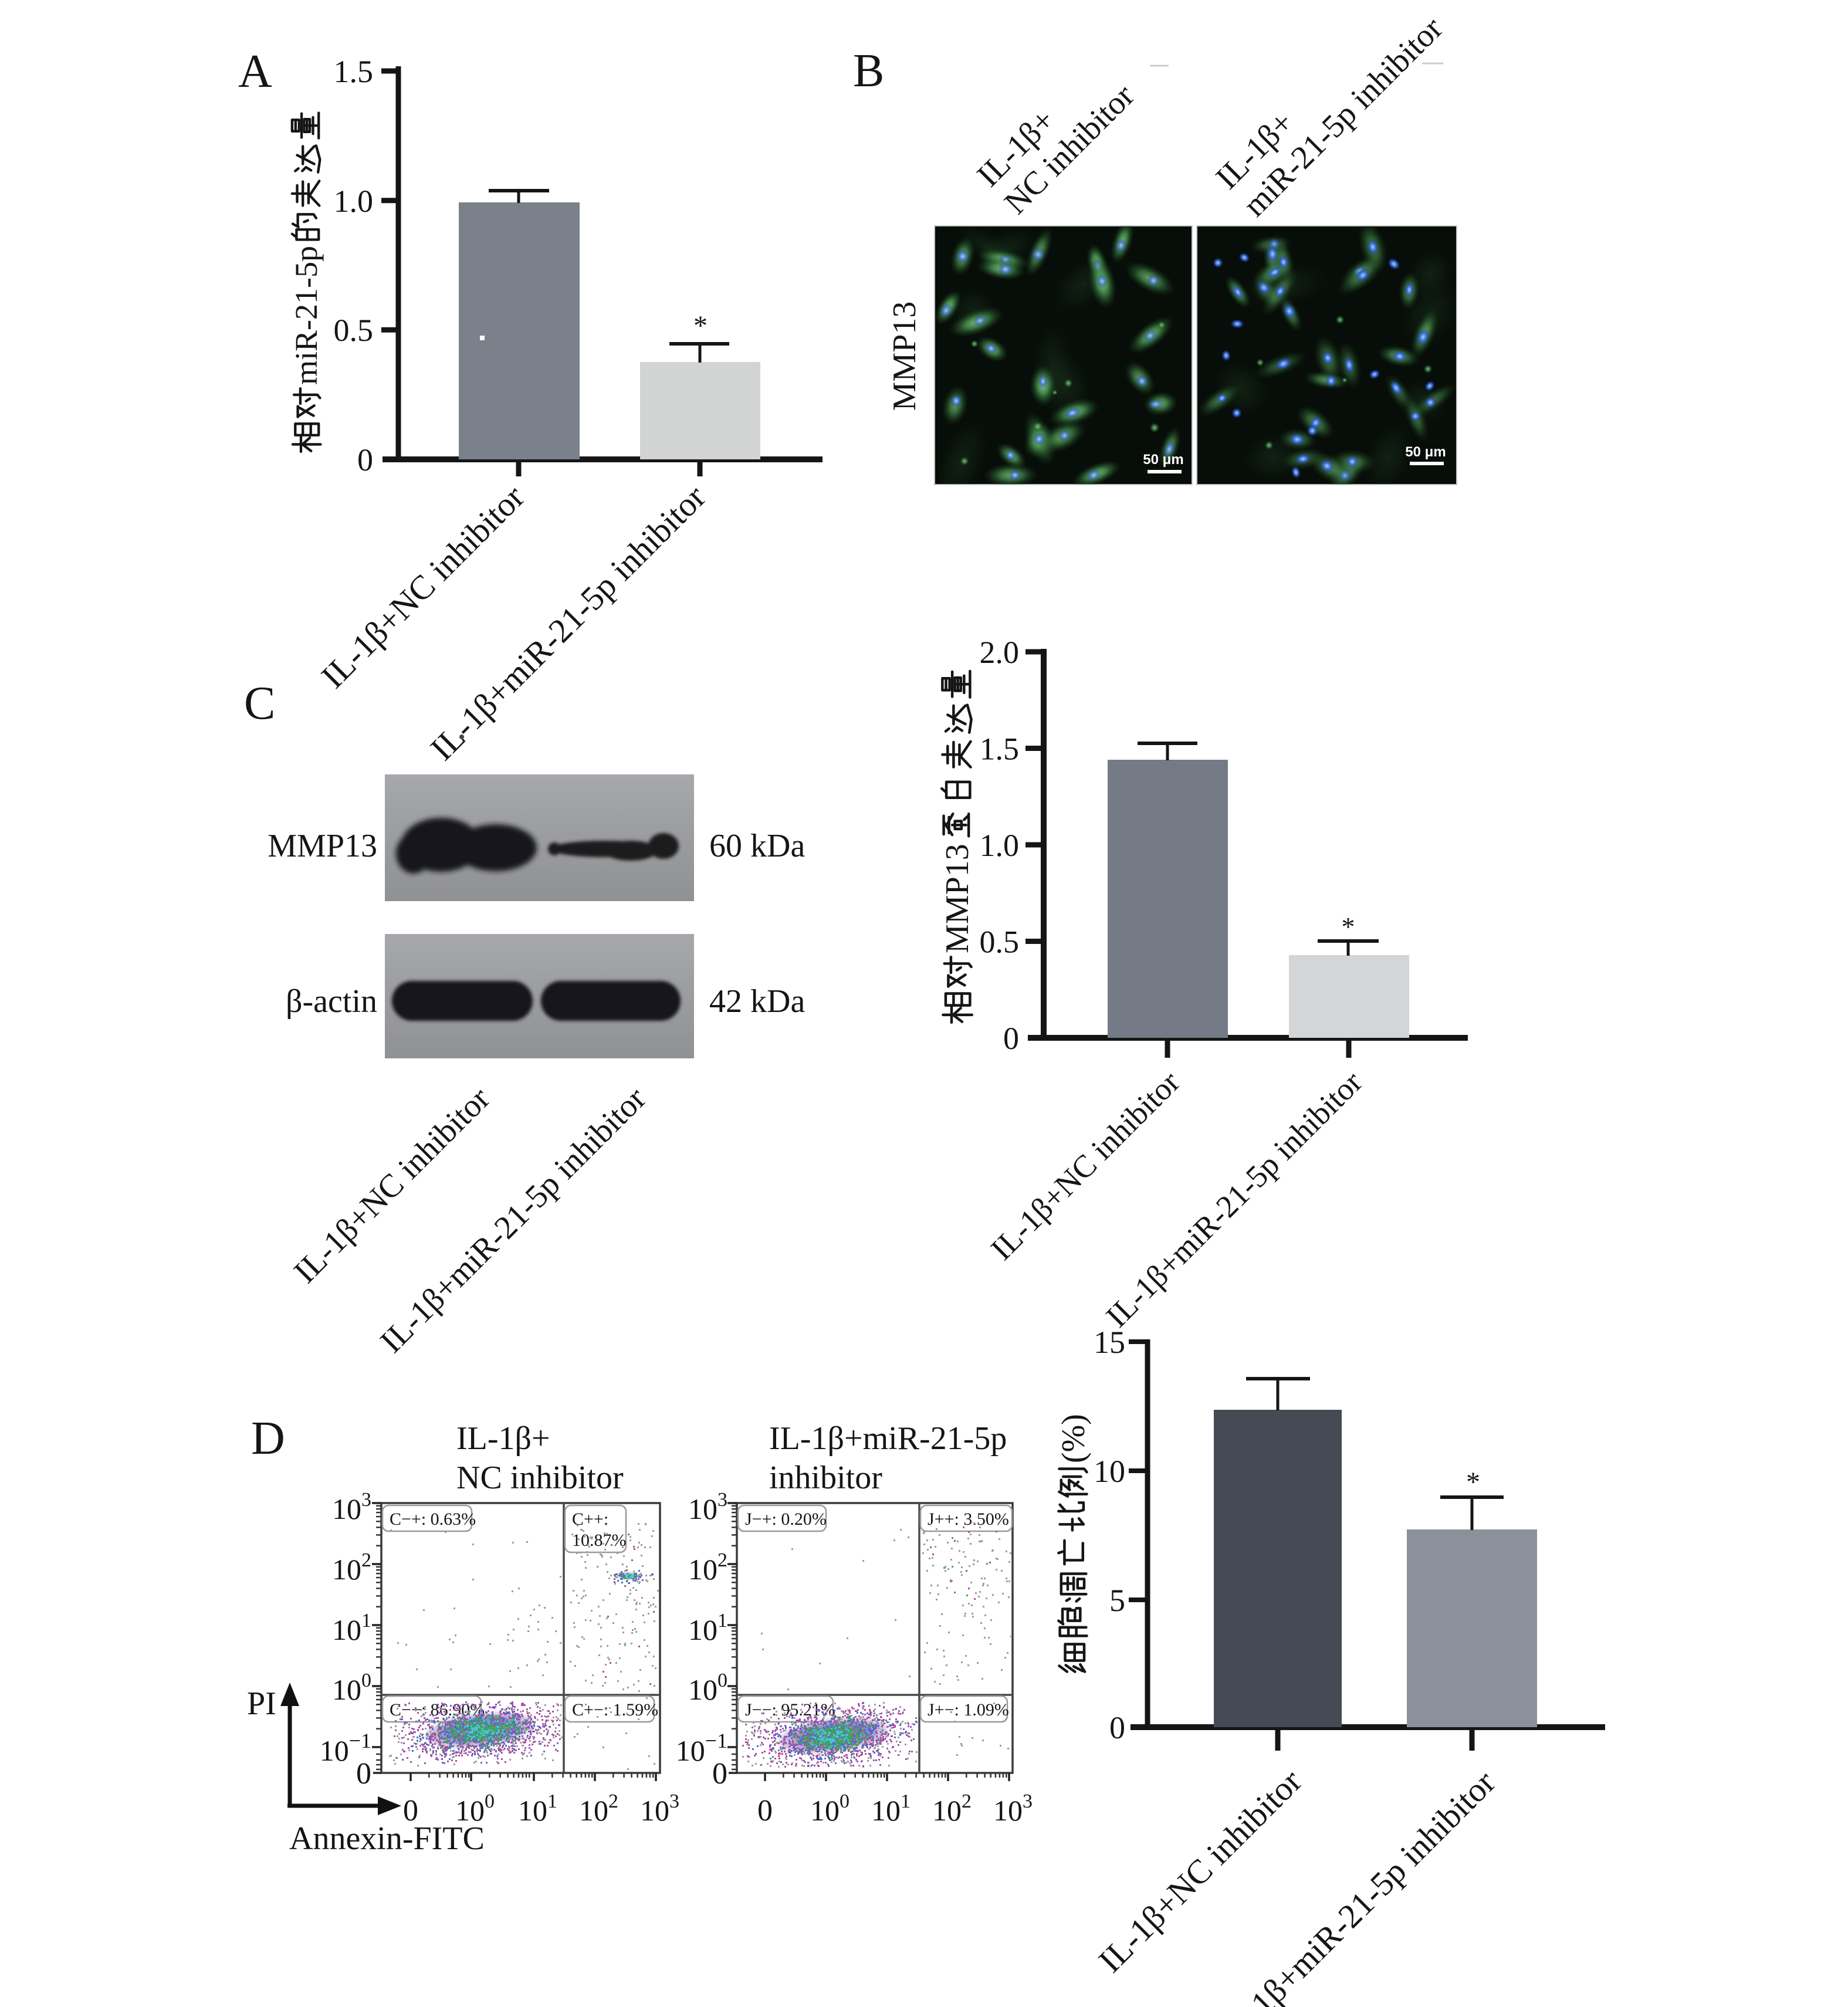 The width and height of the screenshot is (1848, 2007). Describe the element at coordinates (757, 1002) in the screenshot. I see `svg-text: 42 kDa` at that location.